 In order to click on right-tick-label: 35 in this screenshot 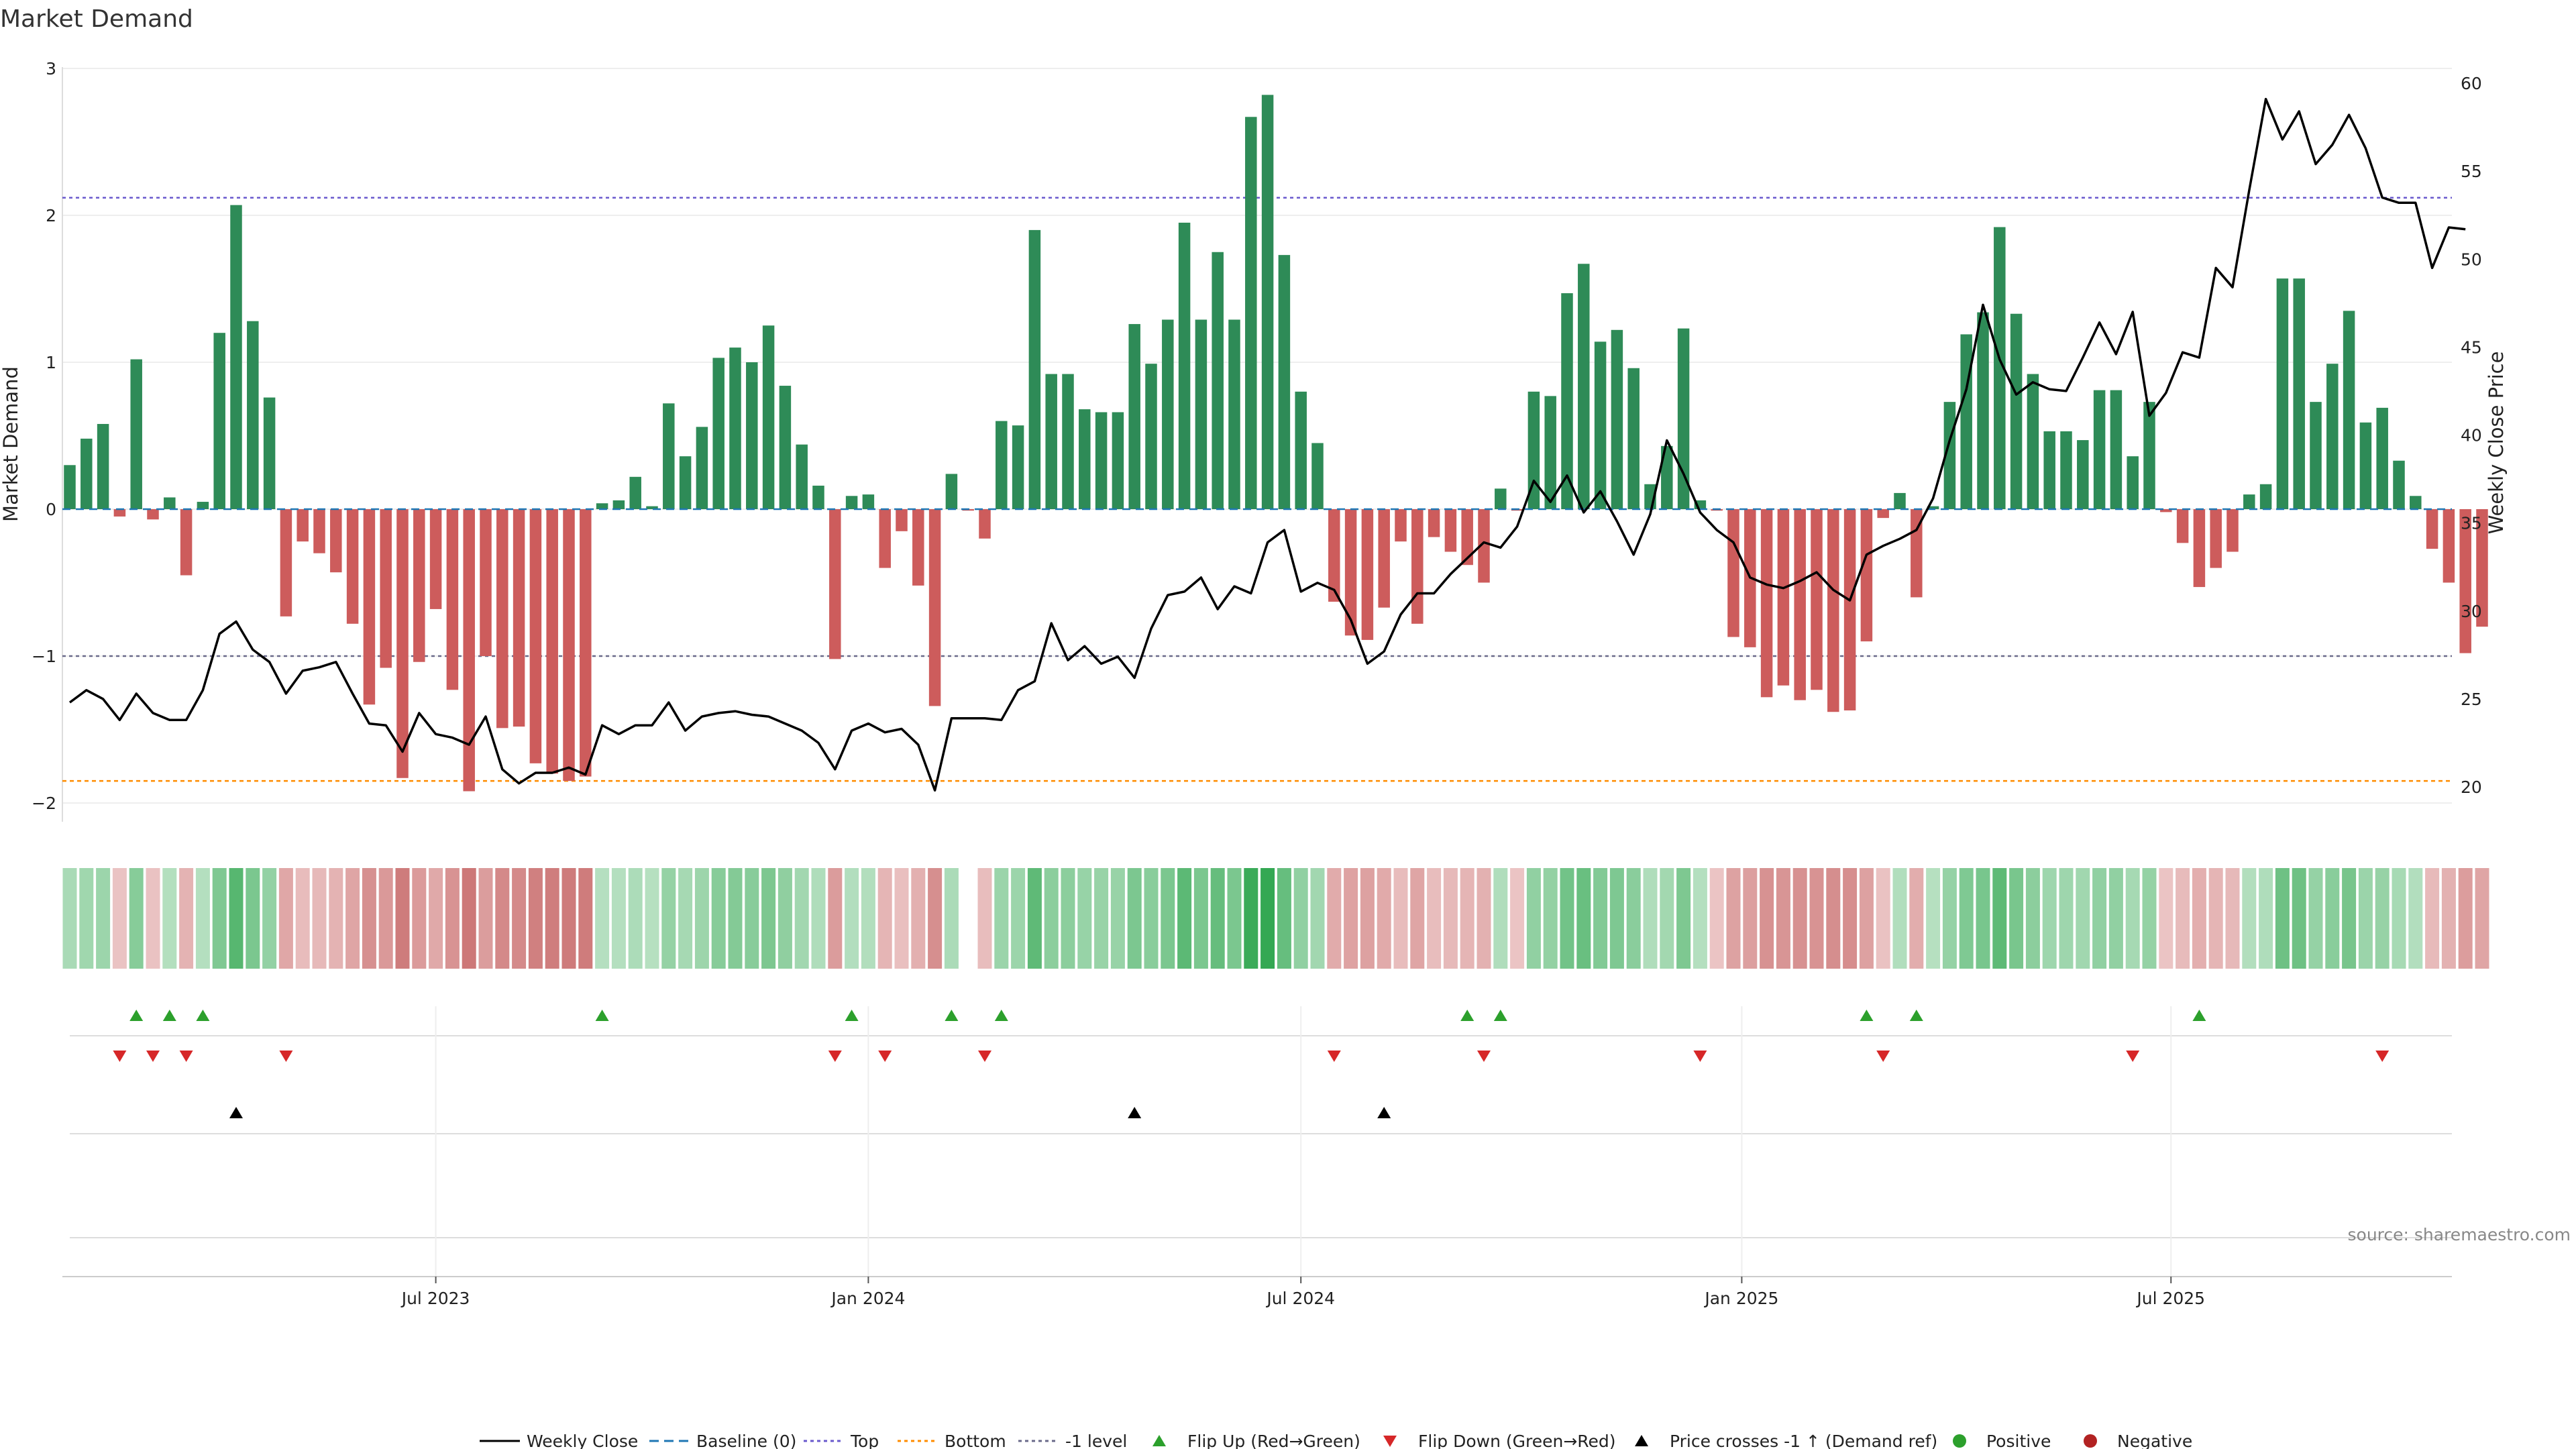, I will do `click(2471, 523)`.